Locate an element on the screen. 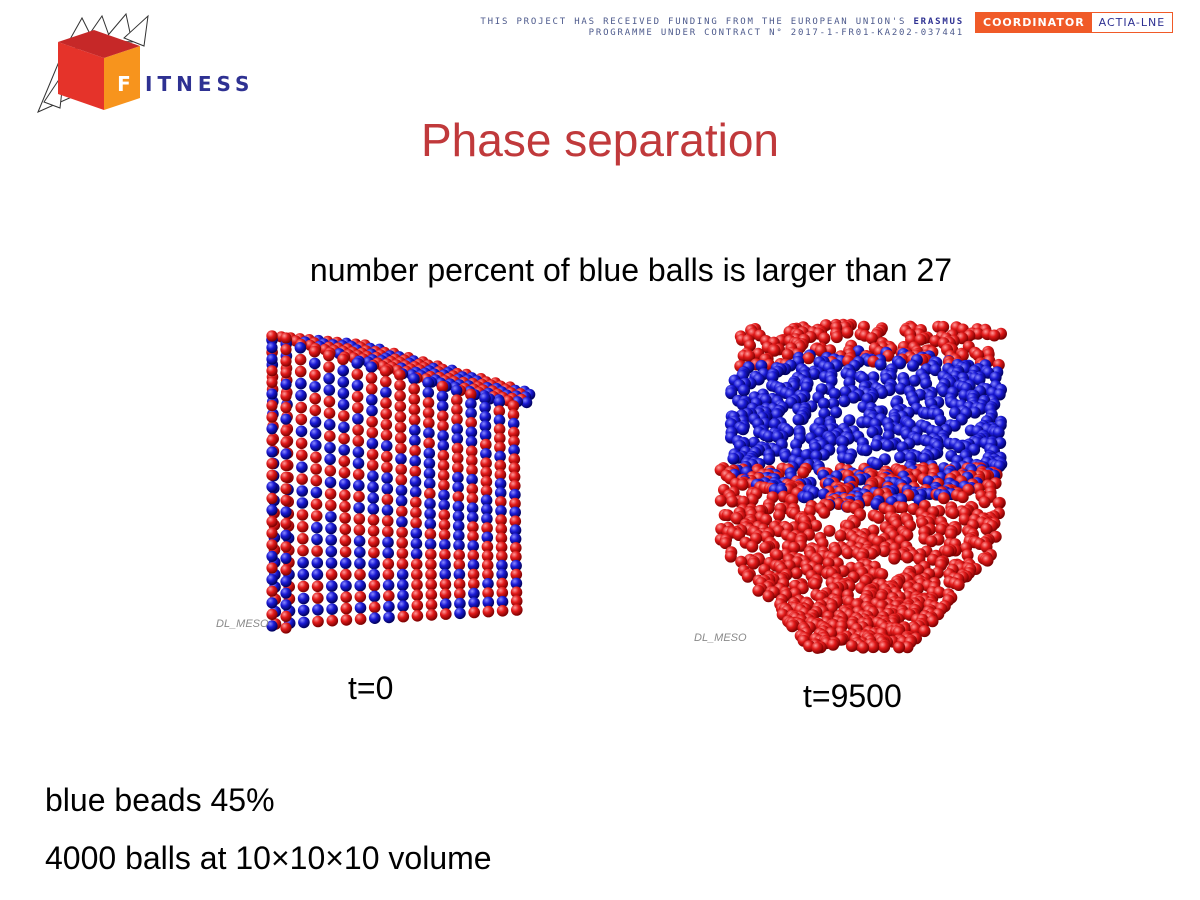 This screenshot has width=1200, height=900. coordinator-badge: COORDINATOR ACTIA-LNE is located at coordinates (1074, 22).